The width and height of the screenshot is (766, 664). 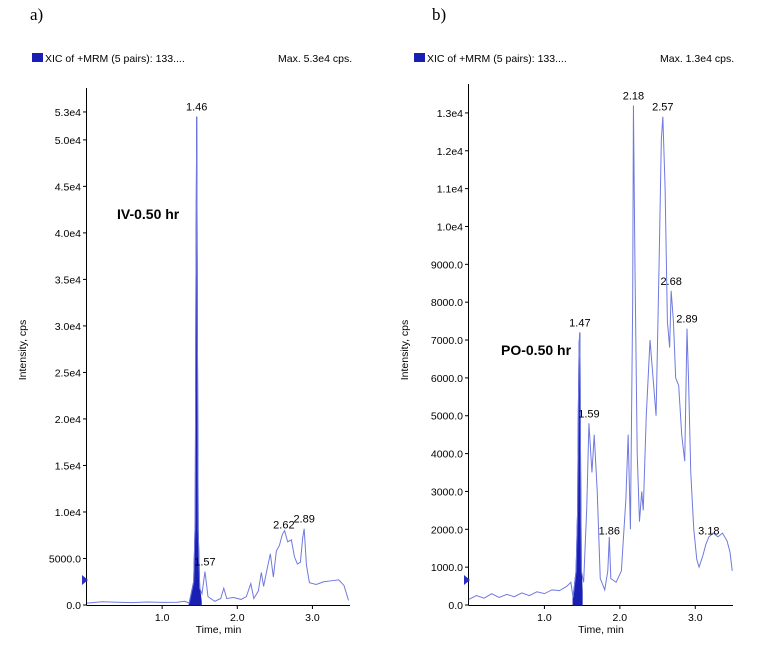 What do you see at coordinates (686, 320) in the screenshot?
I see `panel-b-peak-label-6: 2.89` at bounding box center [686, 320].